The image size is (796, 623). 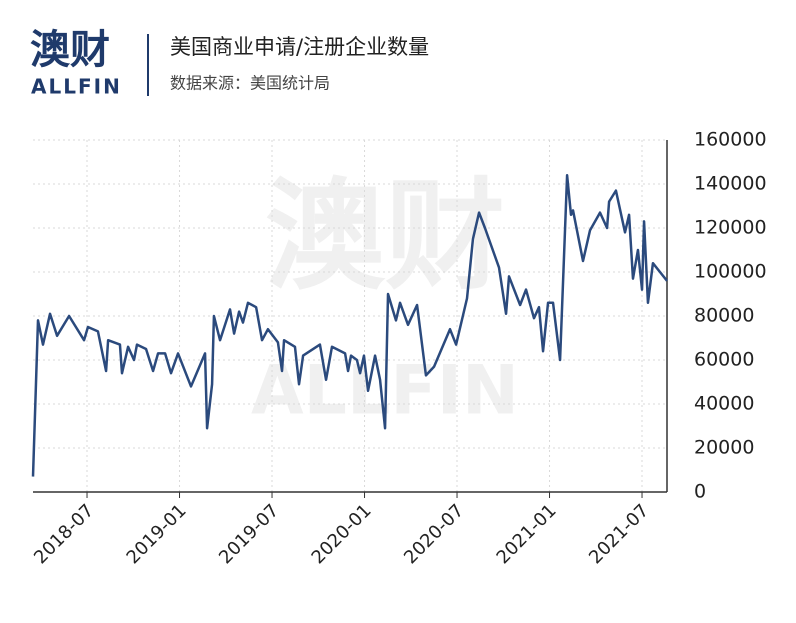 I want to click on x-tick-label: 2021-01, so click(x=527, y=534).